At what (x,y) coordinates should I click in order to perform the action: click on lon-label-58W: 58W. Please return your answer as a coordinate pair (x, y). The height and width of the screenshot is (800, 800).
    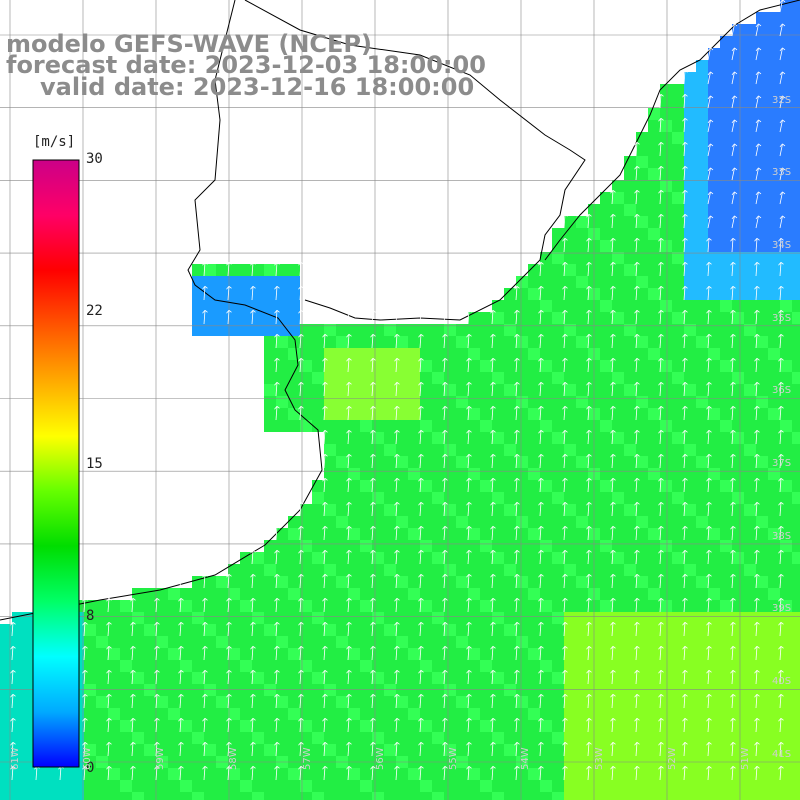
    Looking at the image, I should click on (233, 758).